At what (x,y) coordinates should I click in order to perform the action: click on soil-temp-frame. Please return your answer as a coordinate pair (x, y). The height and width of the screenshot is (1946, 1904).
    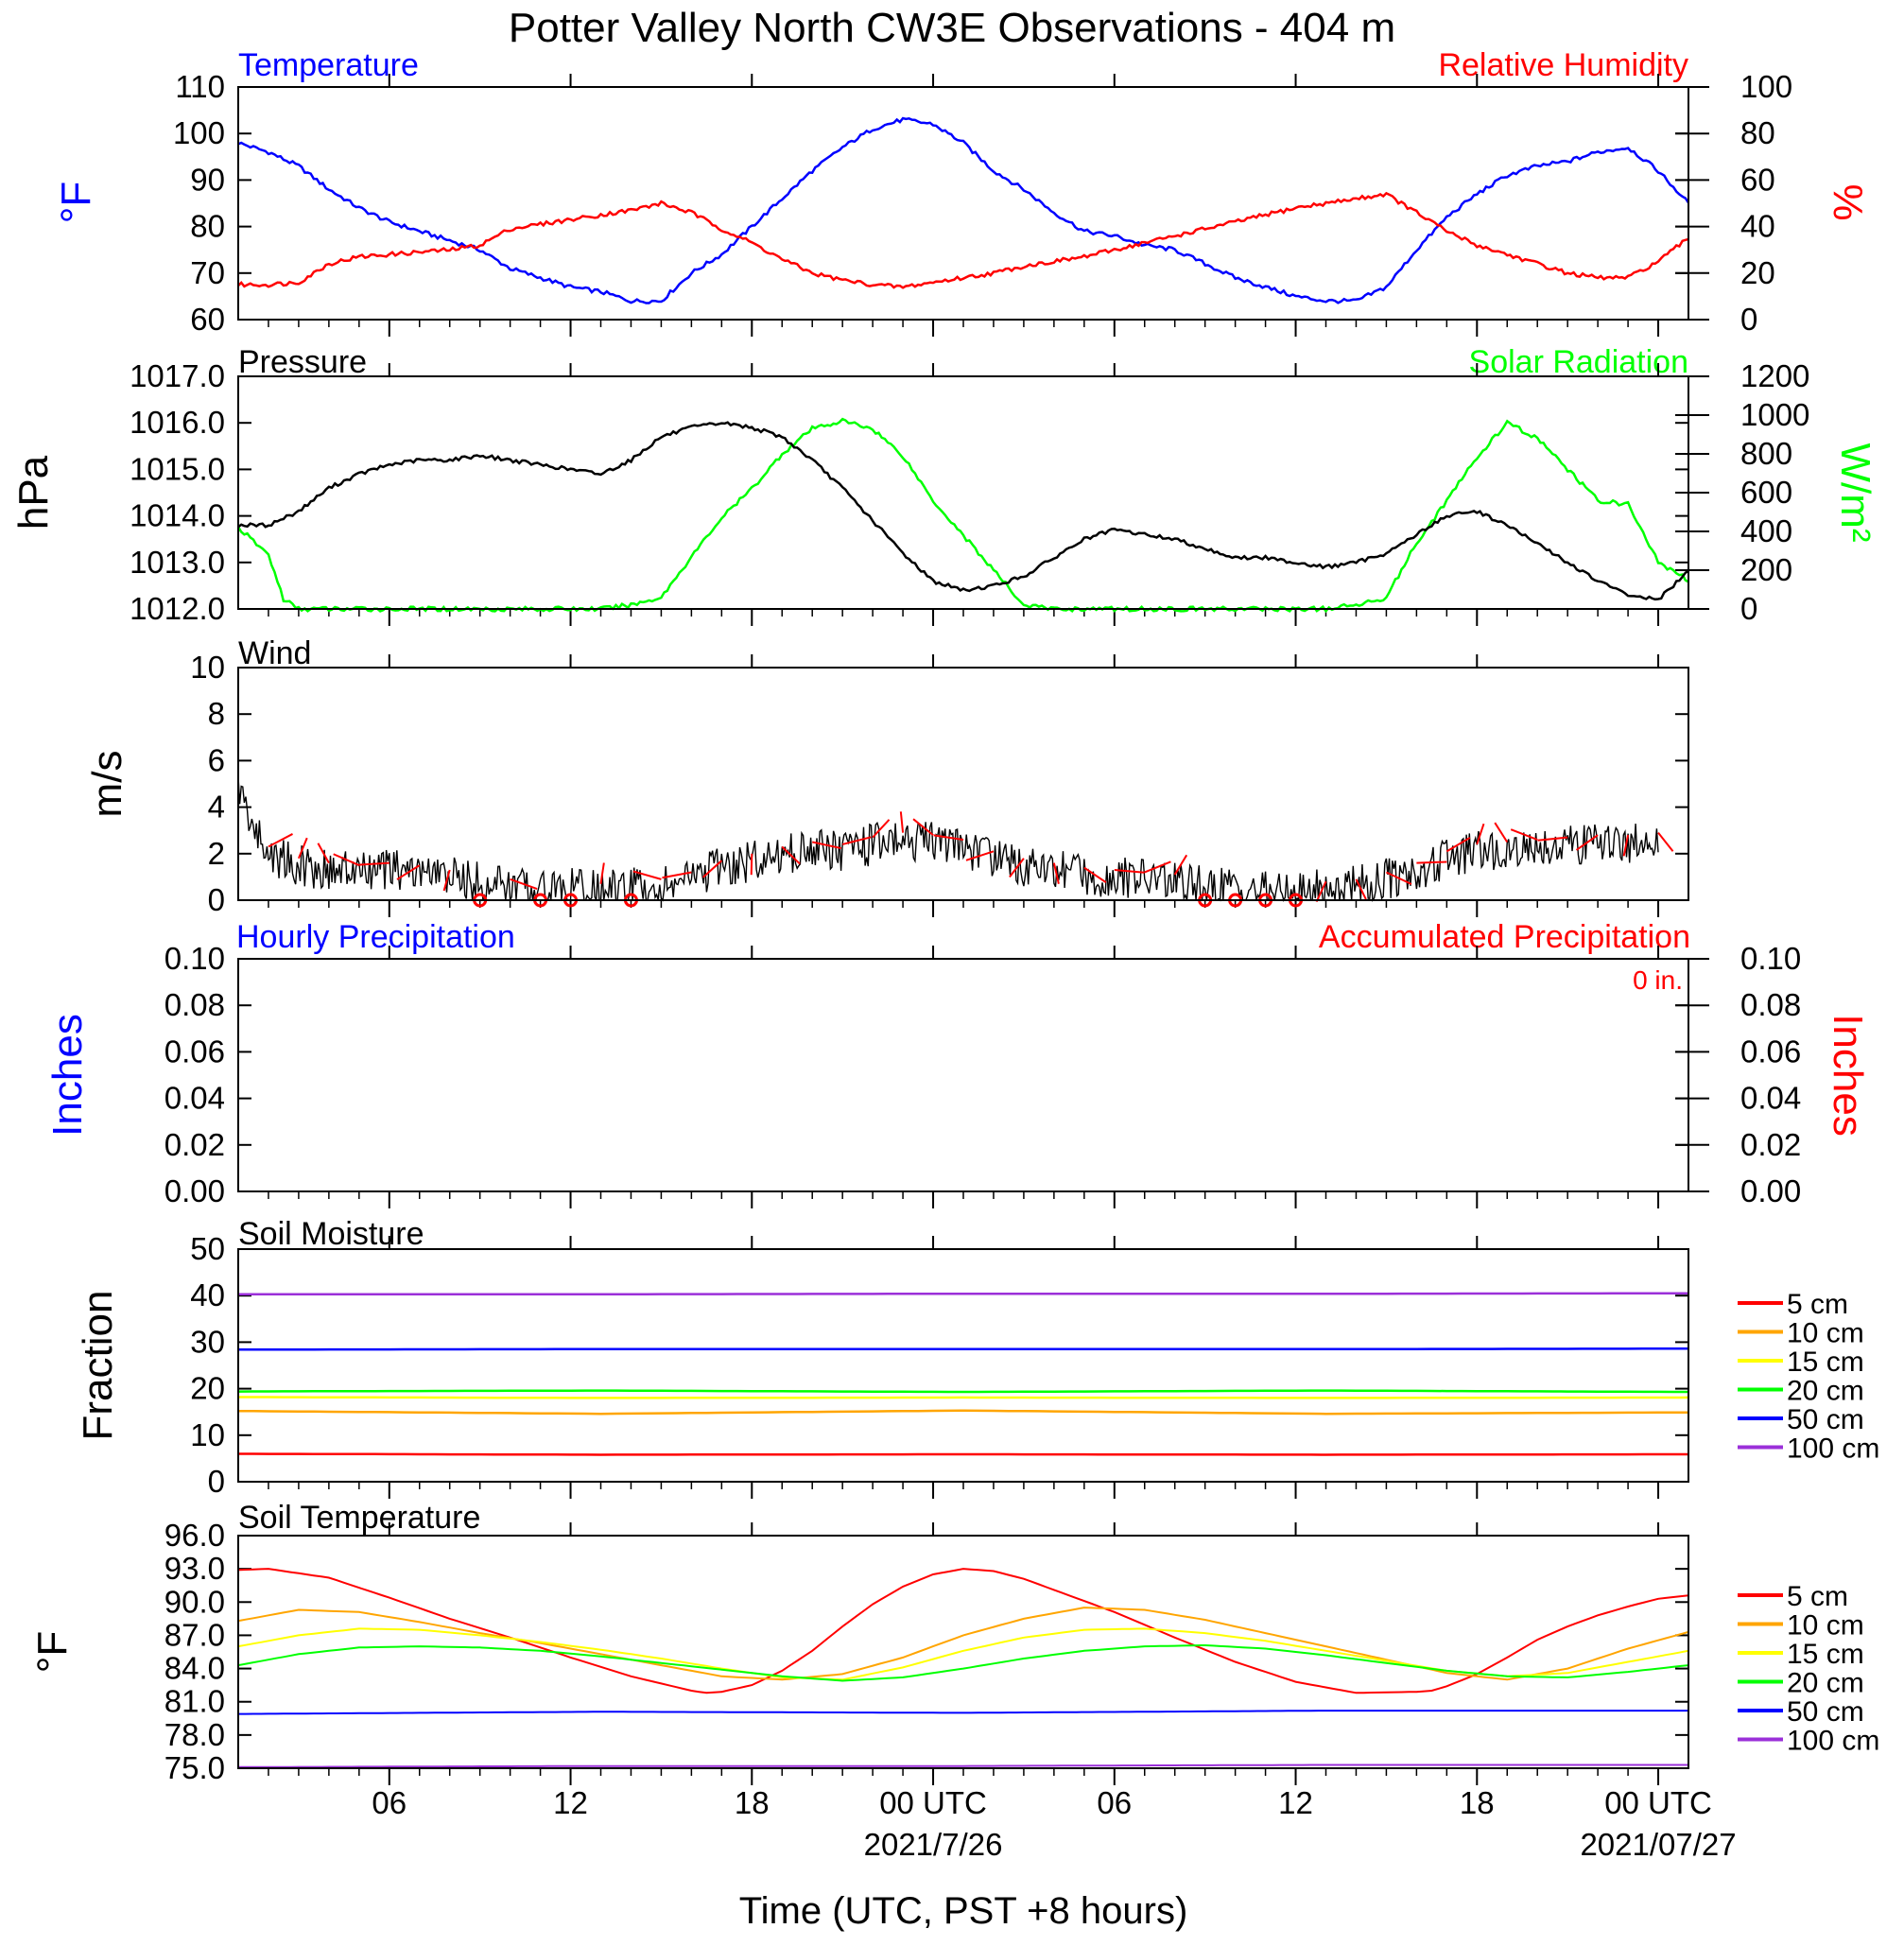
    Looking at the image, I should click on (963, 1652).